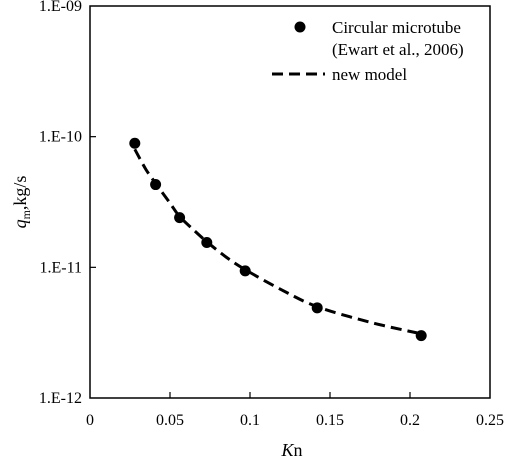 The width and height of the screenshot is (505, 462). I want to click on x-tick-label: 0.15, so click(330, 420).